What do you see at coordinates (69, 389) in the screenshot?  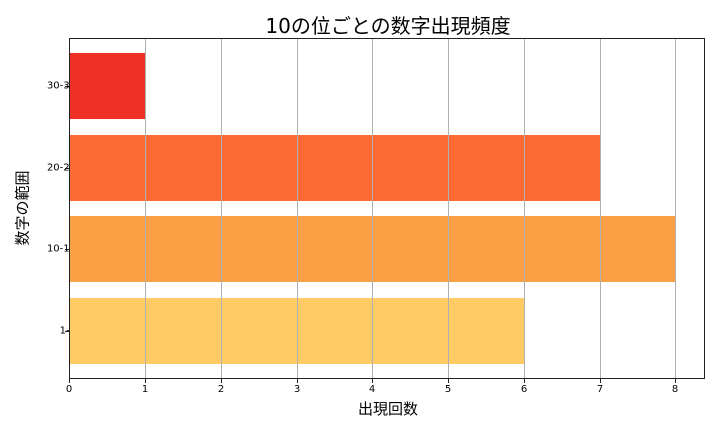 I see `x-tick-label: 0` at bounding box center [69, 389].